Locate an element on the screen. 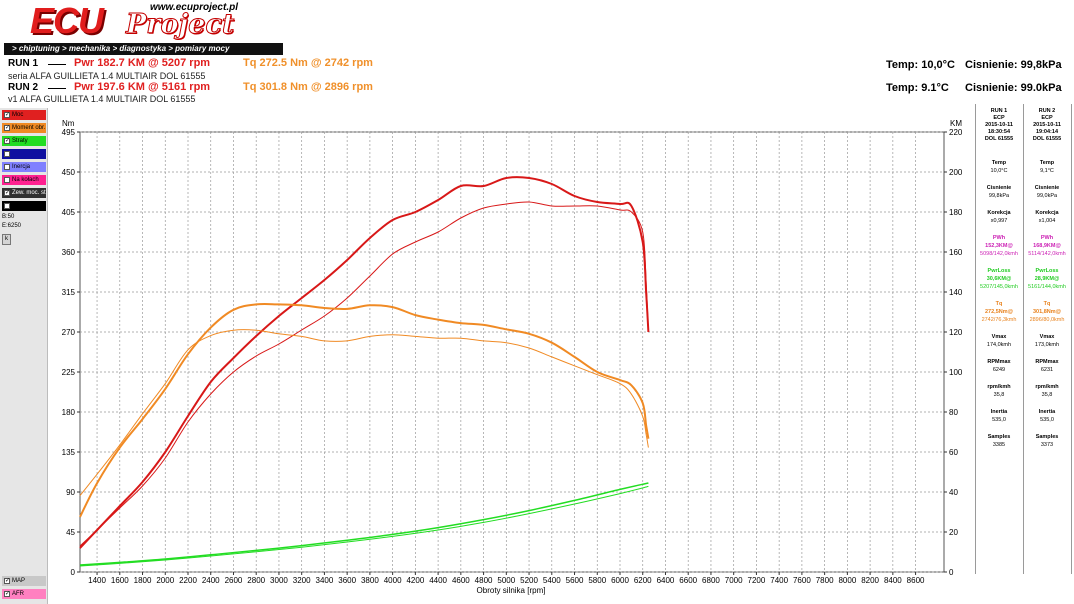 This screenshot has width=1074, height=604. x-tick-label: 5200 is located at coordinates (529, 580).